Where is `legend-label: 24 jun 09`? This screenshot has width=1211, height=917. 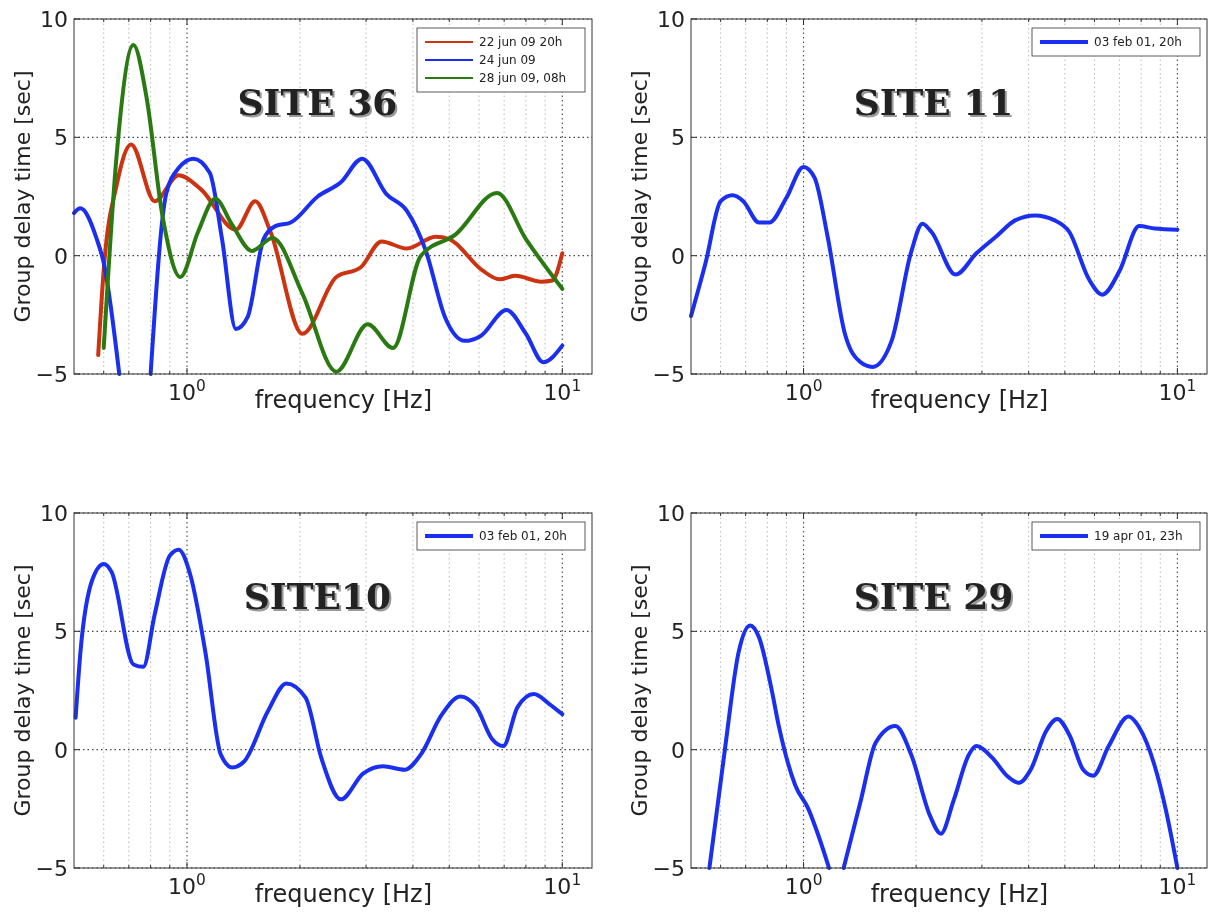
legend-label: 24 jun 09 is located at coordinates (507, 60).